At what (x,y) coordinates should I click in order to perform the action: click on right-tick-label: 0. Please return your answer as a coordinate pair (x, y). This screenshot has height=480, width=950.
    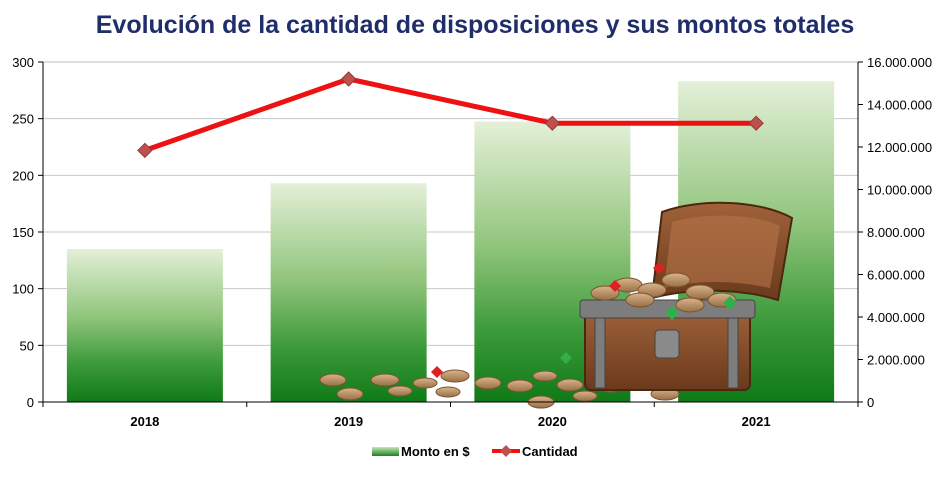
    Looking at the image, I should click on (870, 402).